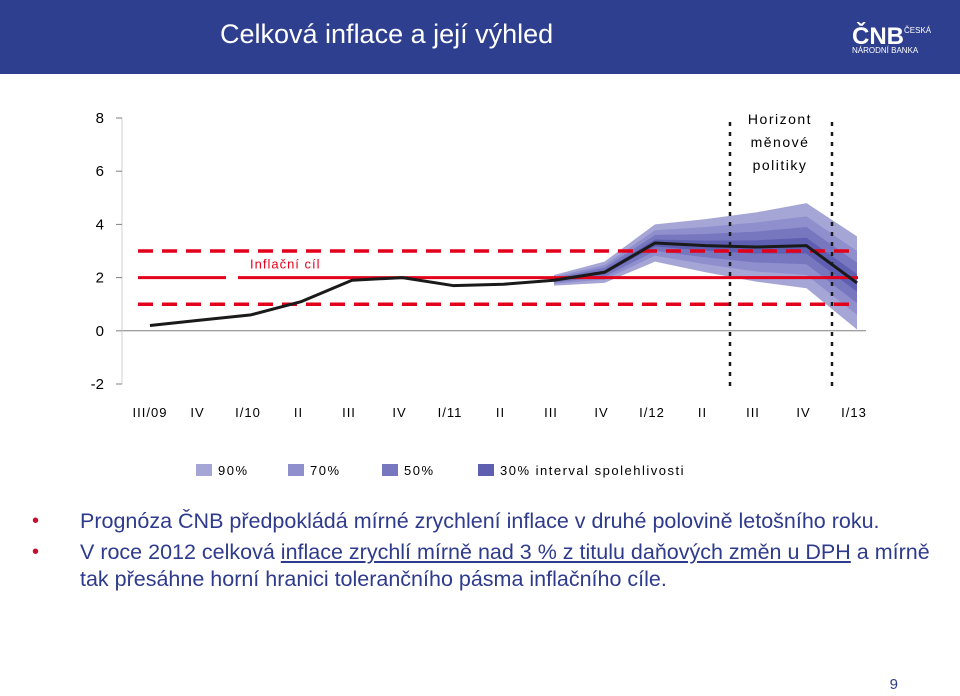  What do you see at coordinates (100, 278) in the screenshot?
I see `y-tick-label: 2` at bounding box center [100, 278].